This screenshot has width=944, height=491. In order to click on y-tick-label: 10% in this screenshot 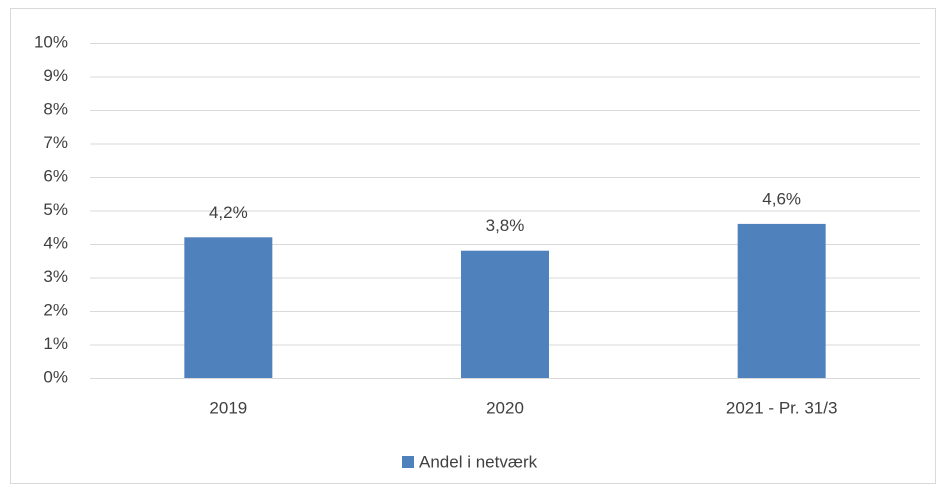, I will do `click(51, 41)`.